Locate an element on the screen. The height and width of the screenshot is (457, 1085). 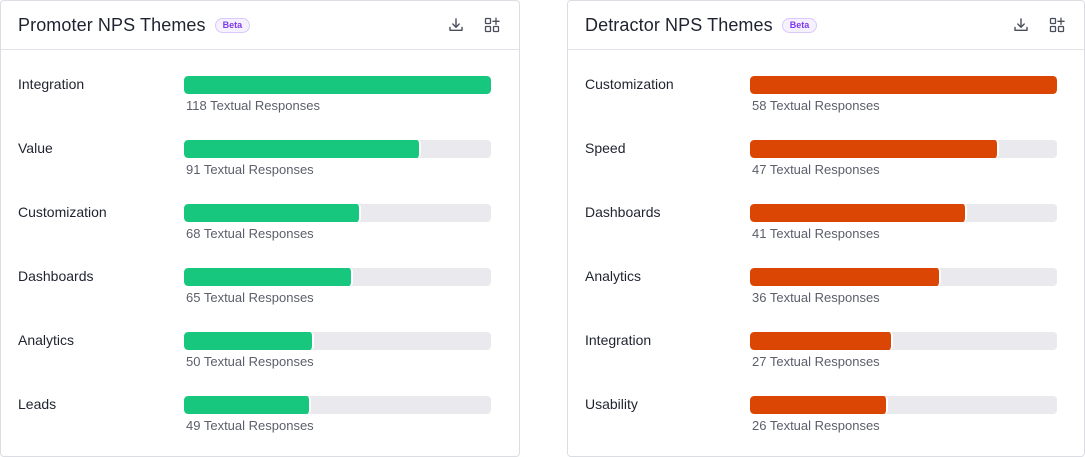
theme-count: 36 Textual Responses is located at coordinates (816, 297).